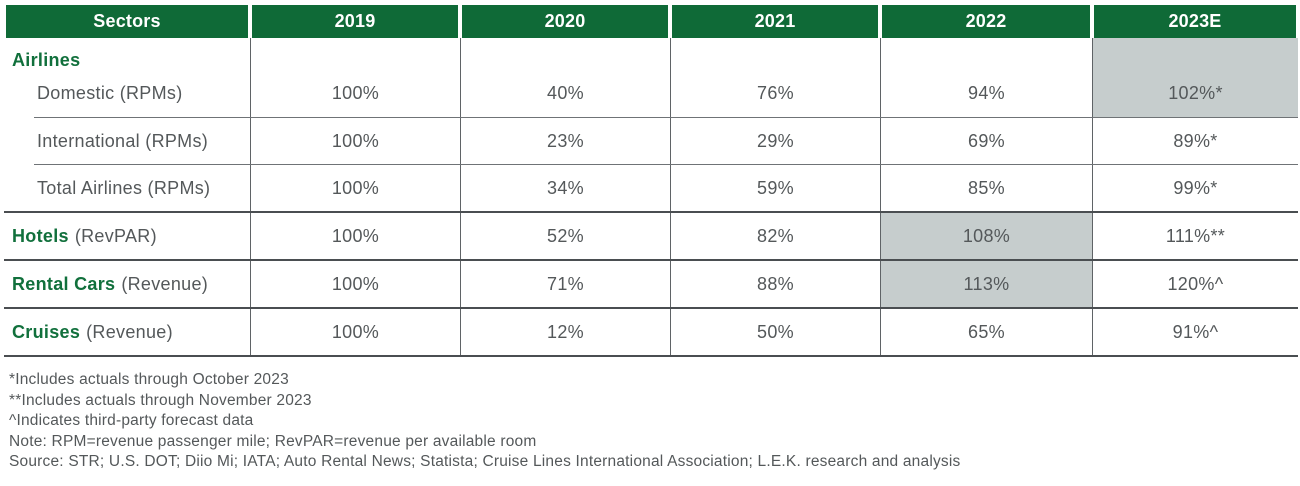 Image resolution: width=1300 pixels, height=486 pixels. I want to click on row-label-cell: Airlines Domestic (RPMs), so click(127, 77).